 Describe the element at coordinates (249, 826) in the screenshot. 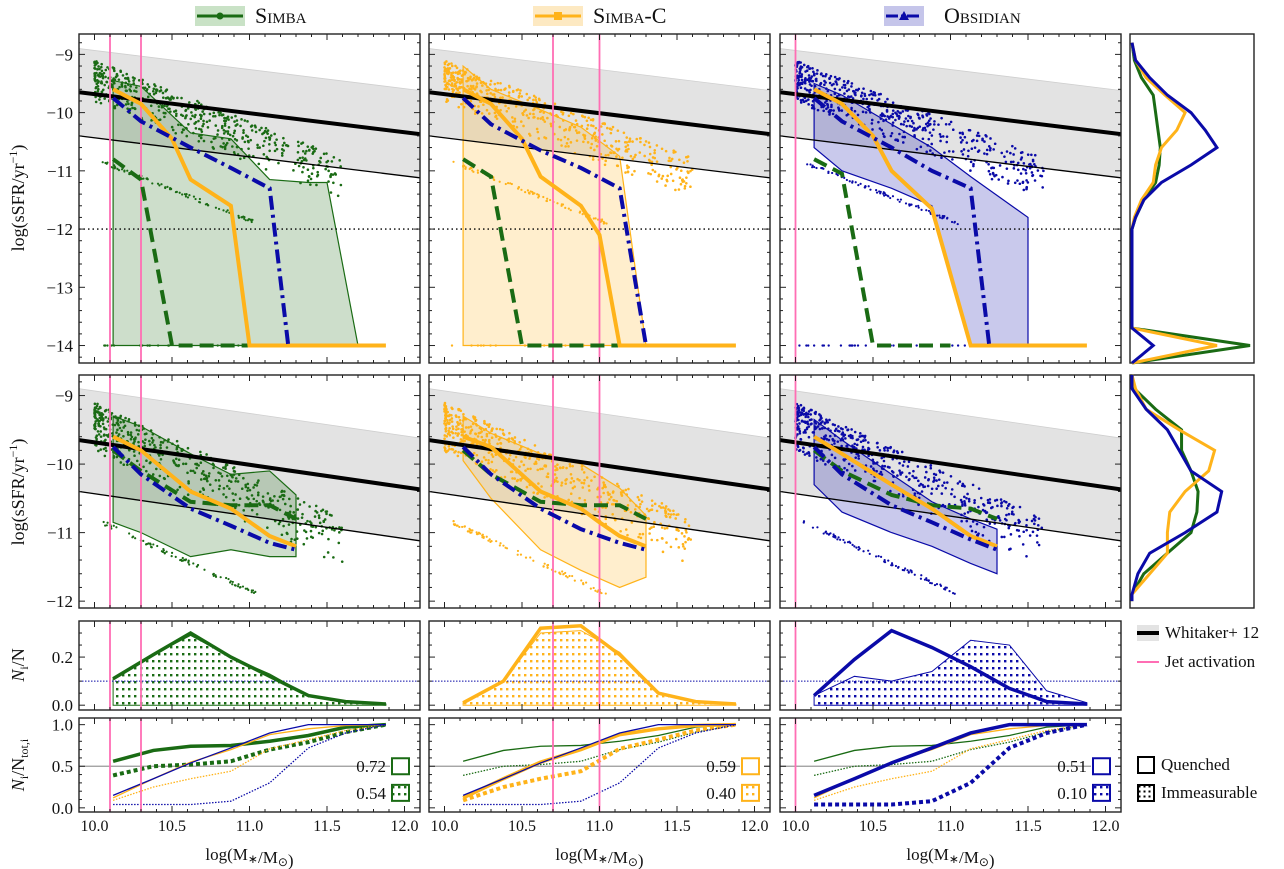

I see `x-tick-label: 11.0` at that location.